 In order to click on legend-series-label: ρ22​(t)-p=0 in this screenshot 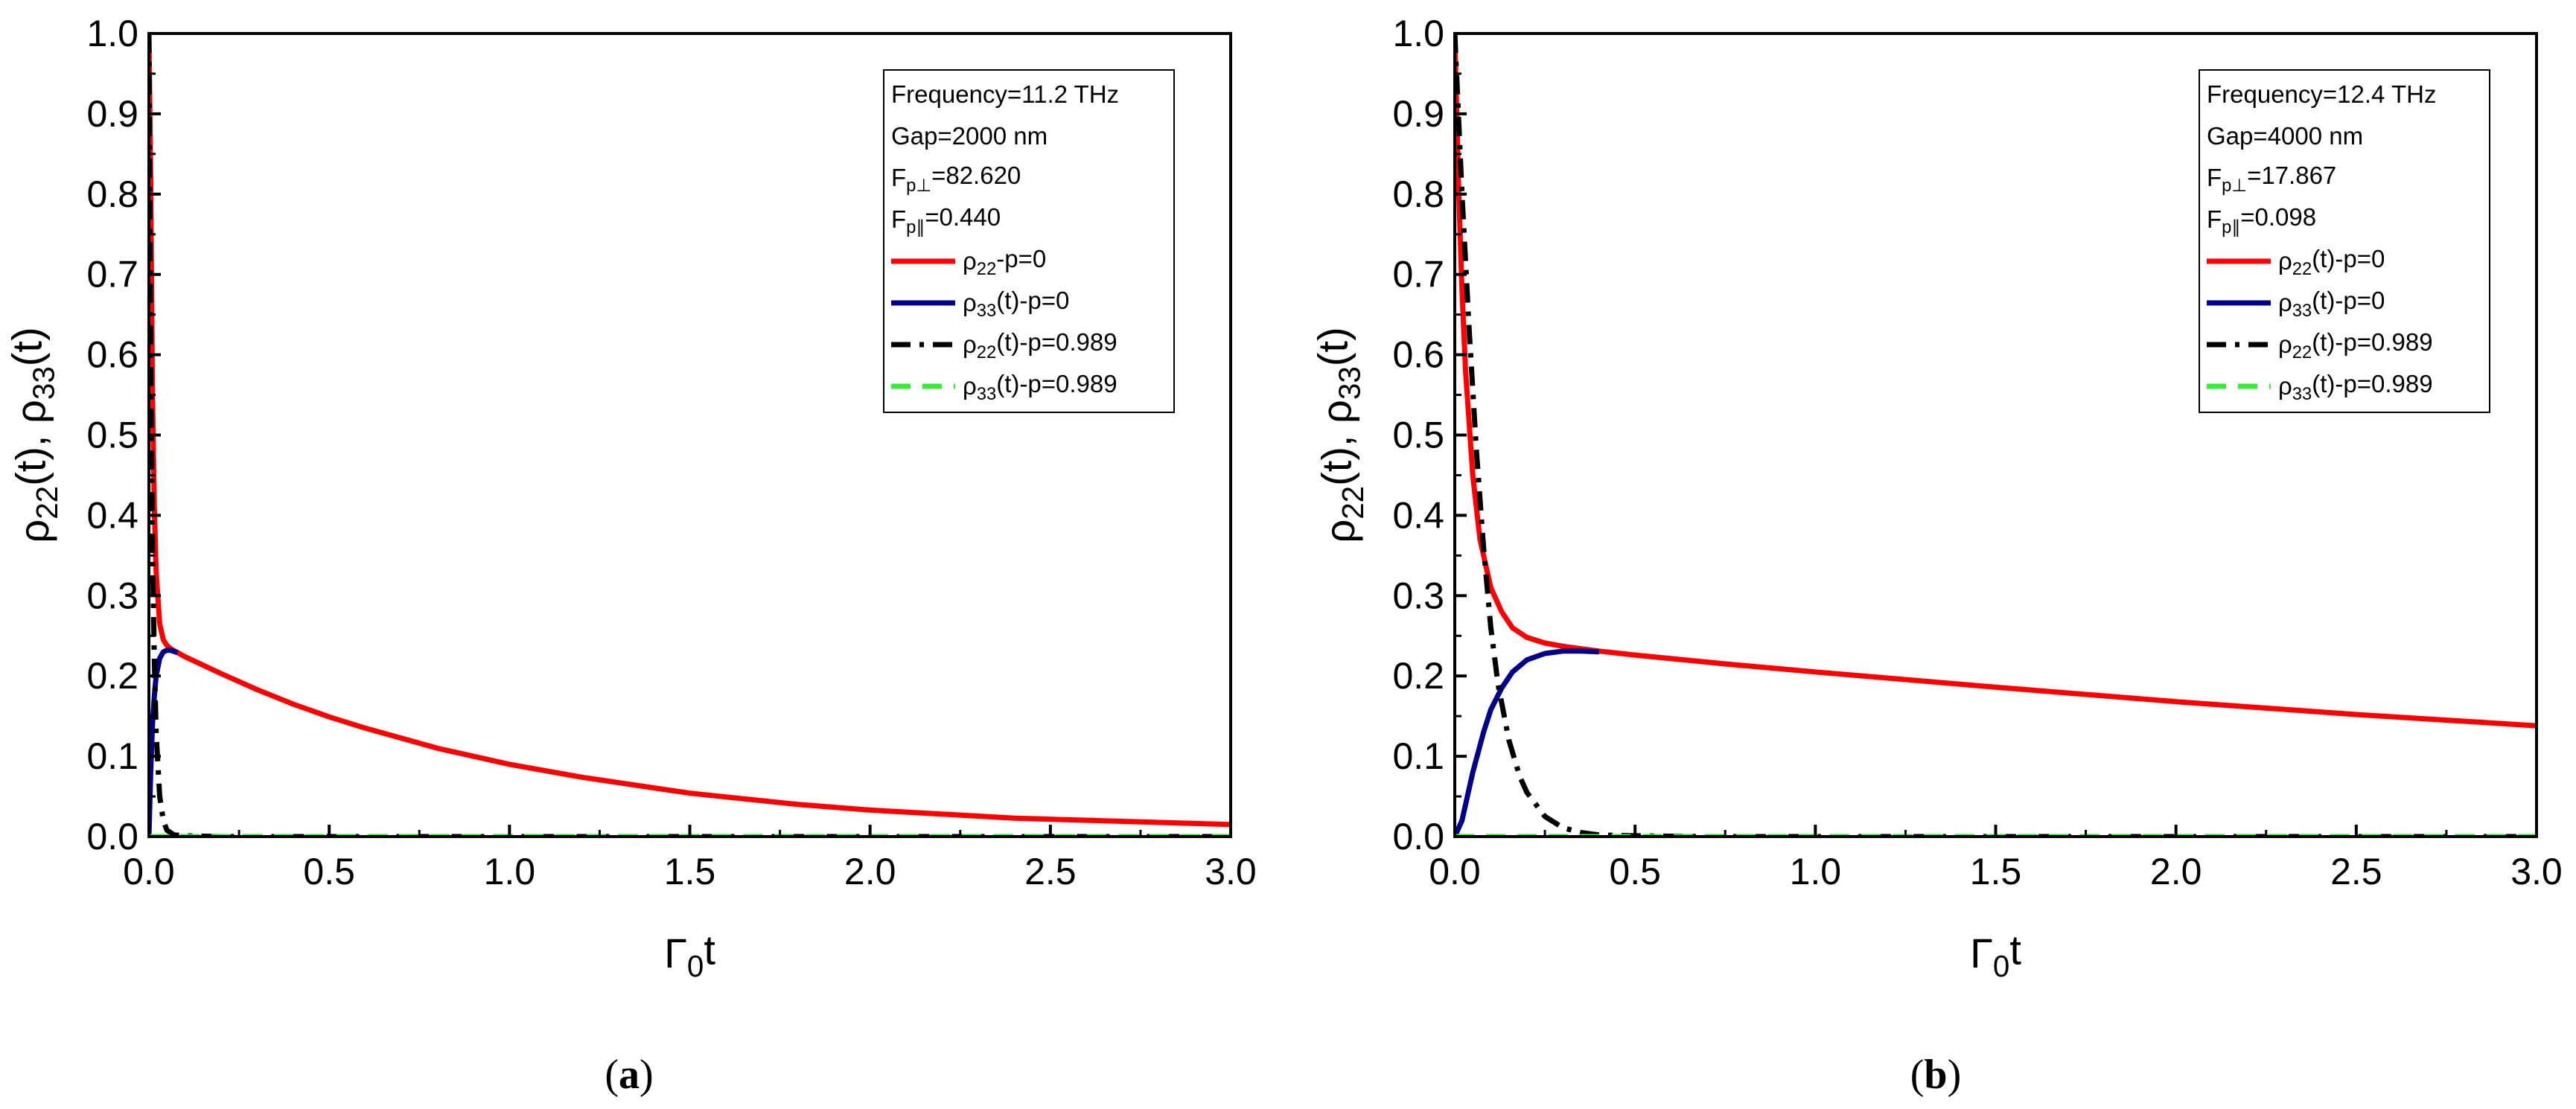, I will do `click(2331, 262)`.